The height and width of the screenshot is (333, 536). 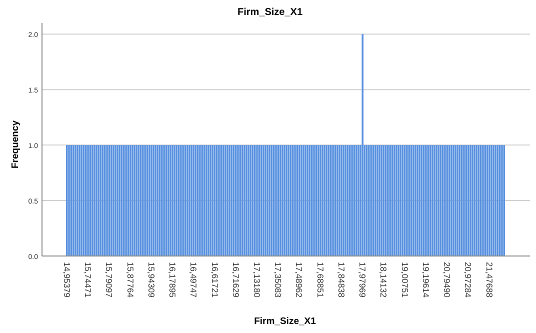 What do you see at coordinates (363, 280) in the screenshot?
I see `x-tick-label: 17,97969` at bounding box center [363, 280].